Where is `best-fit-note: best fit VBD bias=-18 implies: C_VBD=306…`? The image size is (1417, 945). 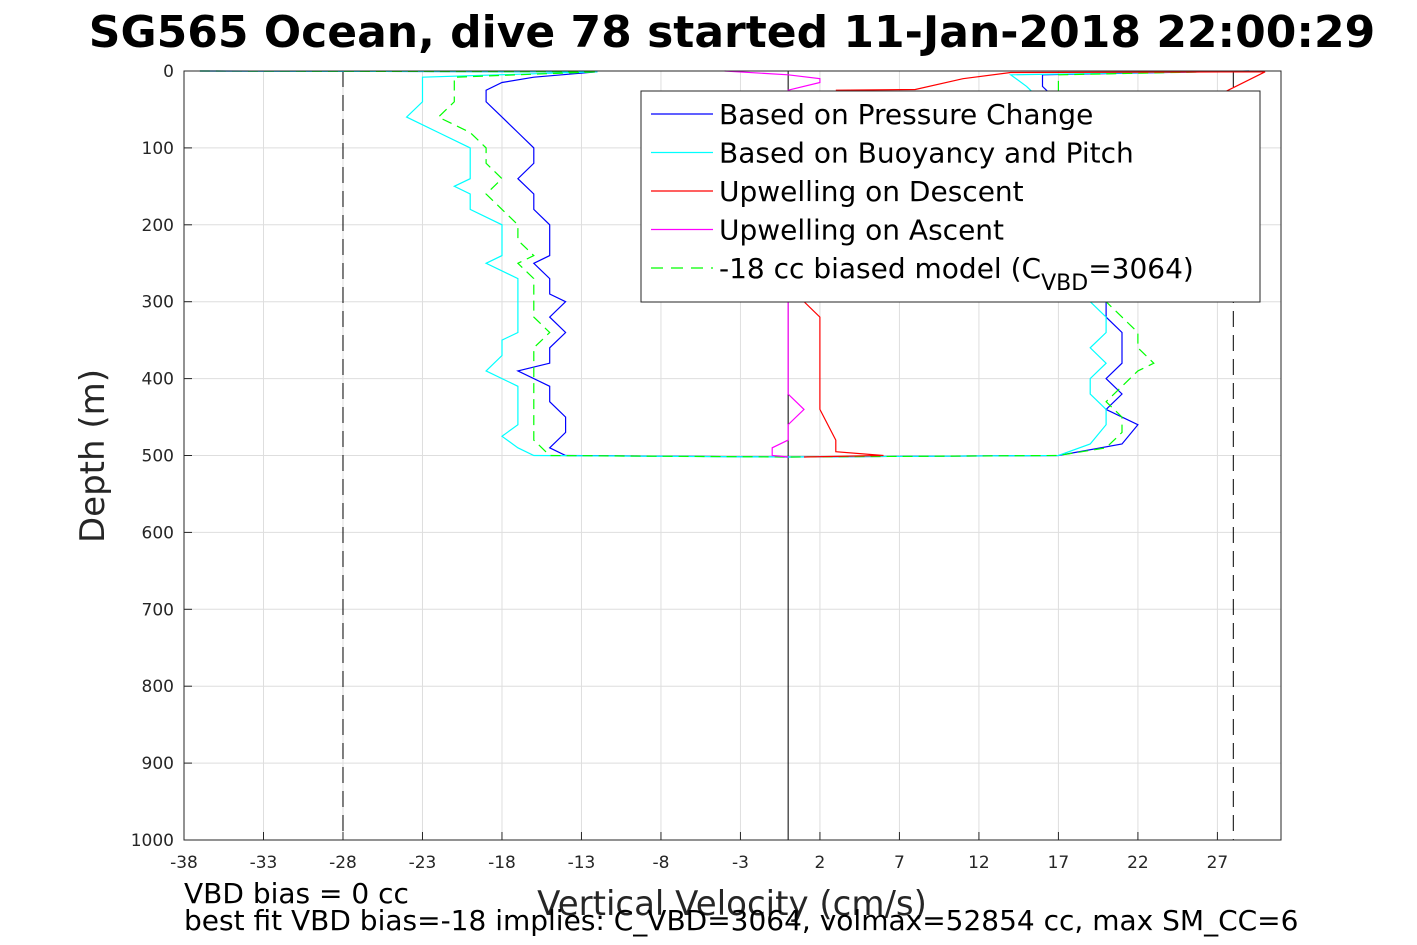
best-fit-note: best fit VBD bias=-18 implies: C_VBD=306… is located at coordinates (741, 920).